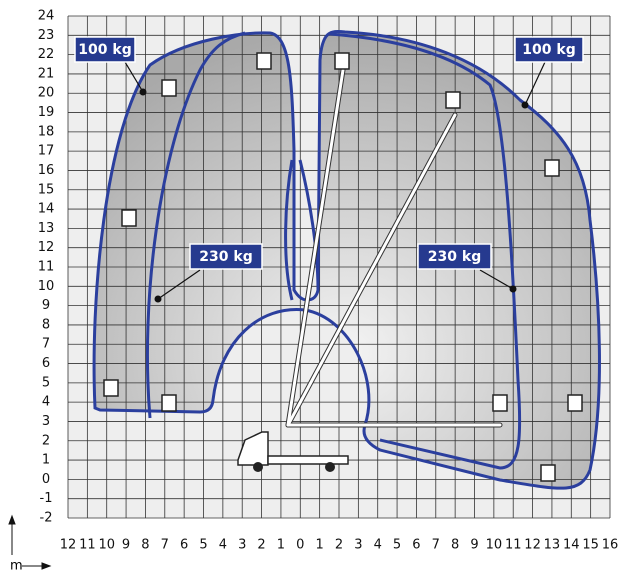 This screenshot has width=636, height=572. Describe the element at coordinates (46, 54) in the screenshot. I see `y-tick-label: 22` at that location.